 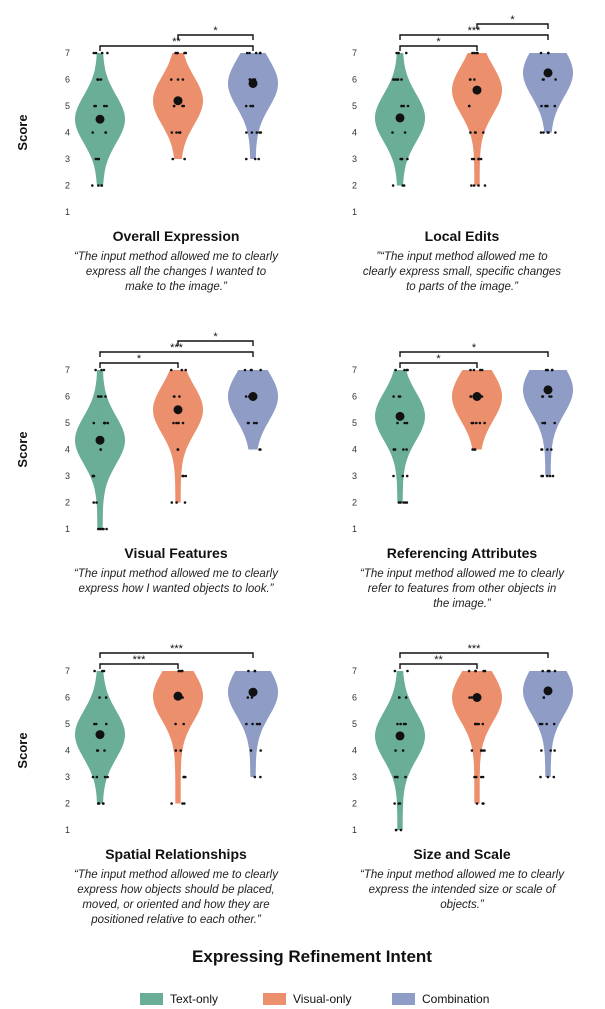 I want to click on panel-quote-line: objects.”, so click(x=462, y=905).